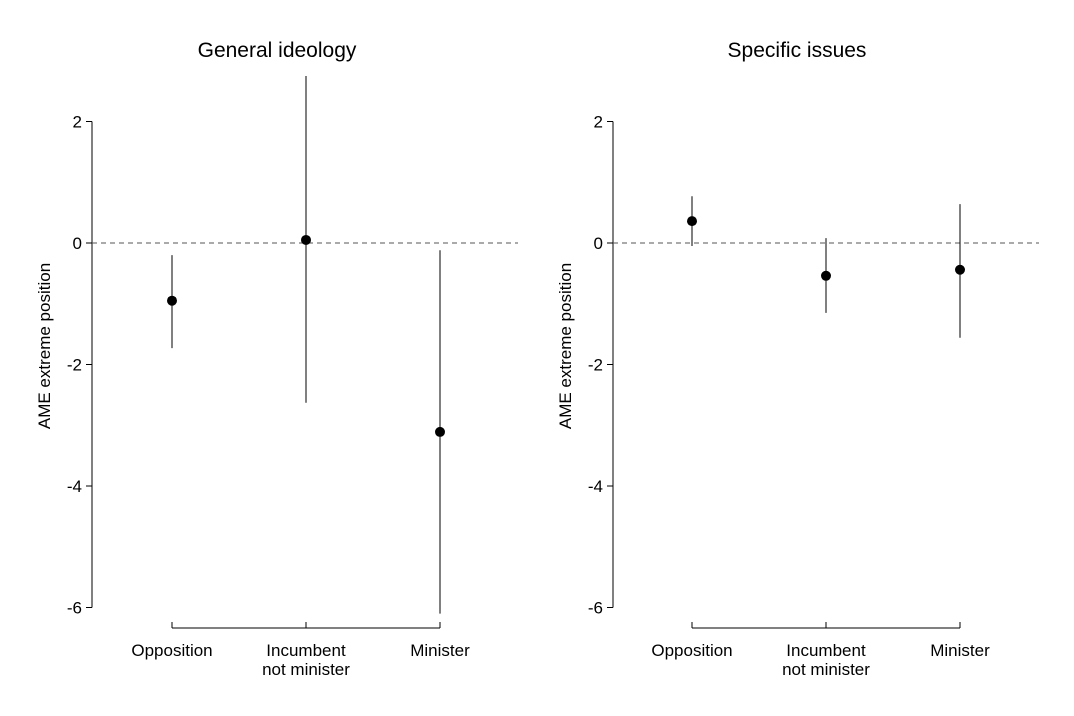 This screenshot has width=1074, height=716. Describe the element at coordinates (277, 50) in the screenshot. I see `panel-title: General ideology` at that location.